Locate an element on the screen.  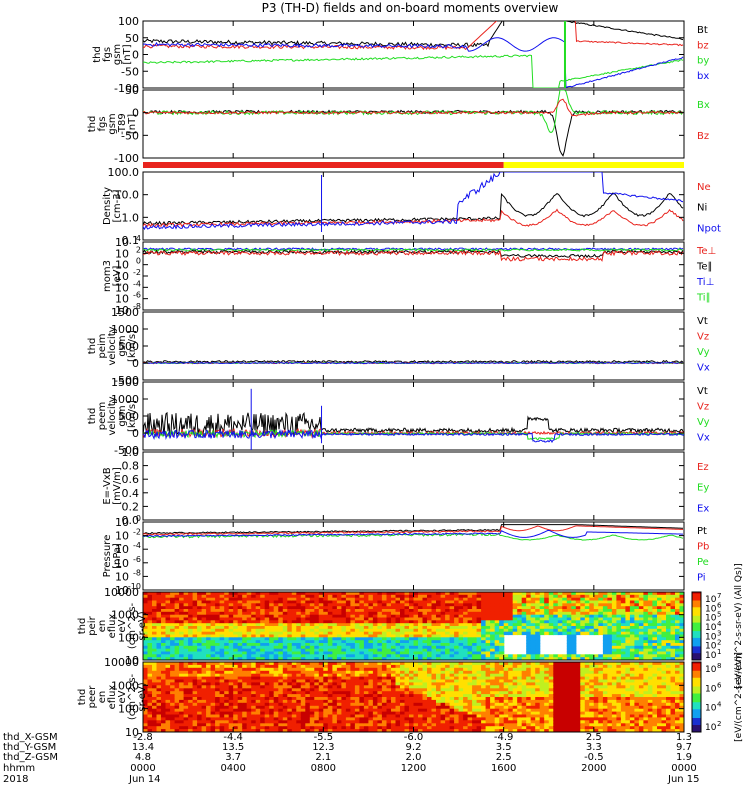
panel-frame is located at coordinates (413, 416).